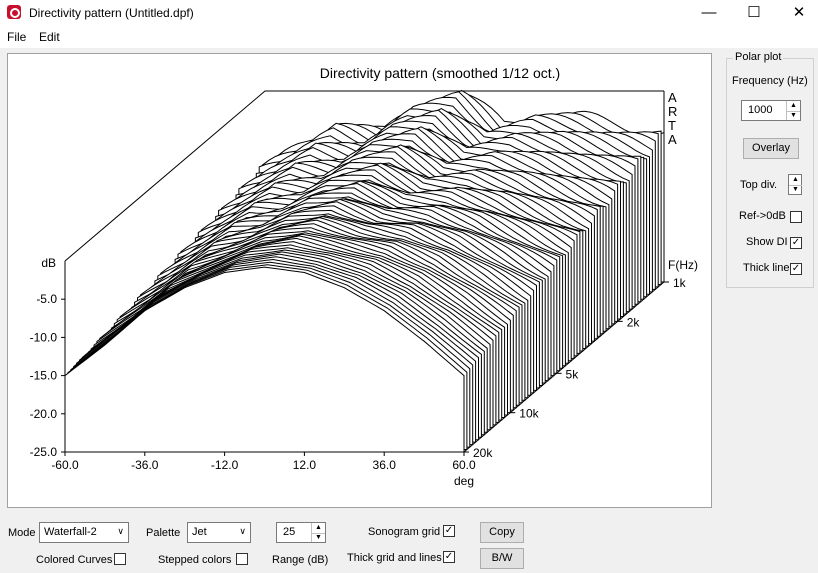 This screenshot has height=573, width=818. I want to click on top-div-down-arrow-icon: ▼, so click(795, 189).